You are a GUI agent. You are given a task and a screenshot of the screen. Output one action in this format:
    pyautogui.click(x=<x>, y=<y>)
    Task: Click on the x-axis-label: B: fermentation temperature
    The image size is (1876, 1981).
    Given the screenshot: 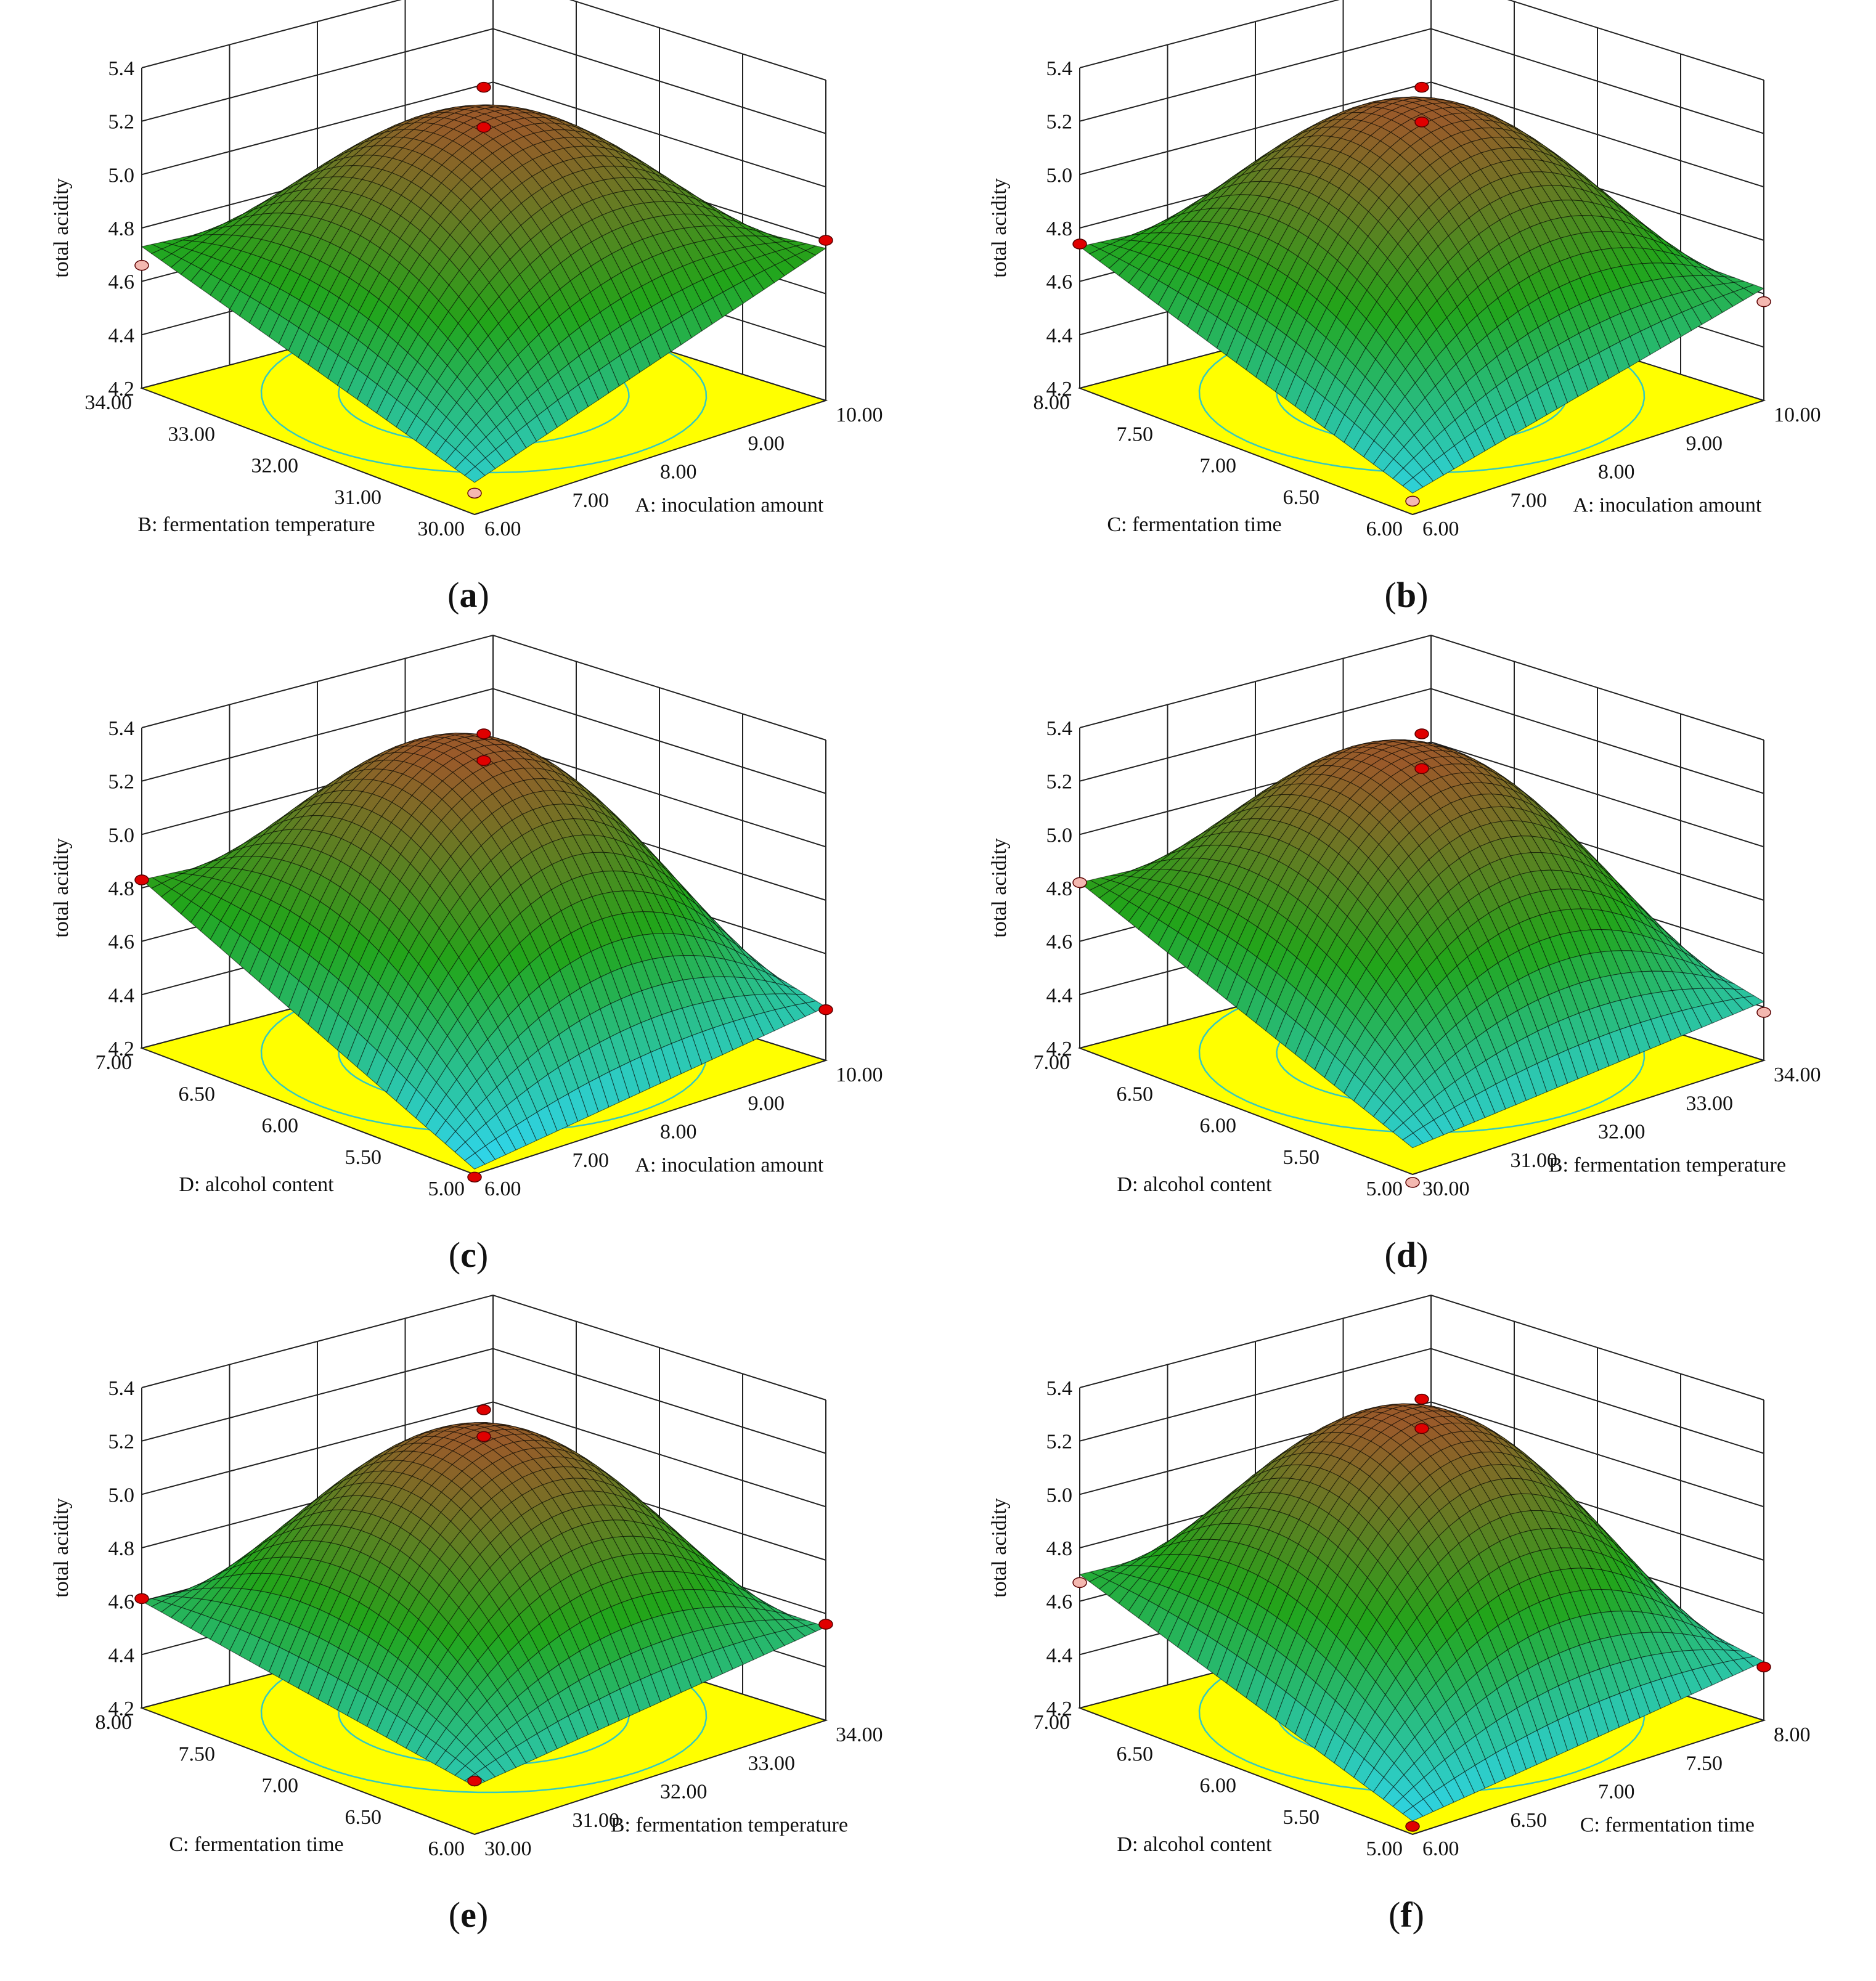 What is the action you would take?
    pyautogui.click(x=1667, y=1164)
    